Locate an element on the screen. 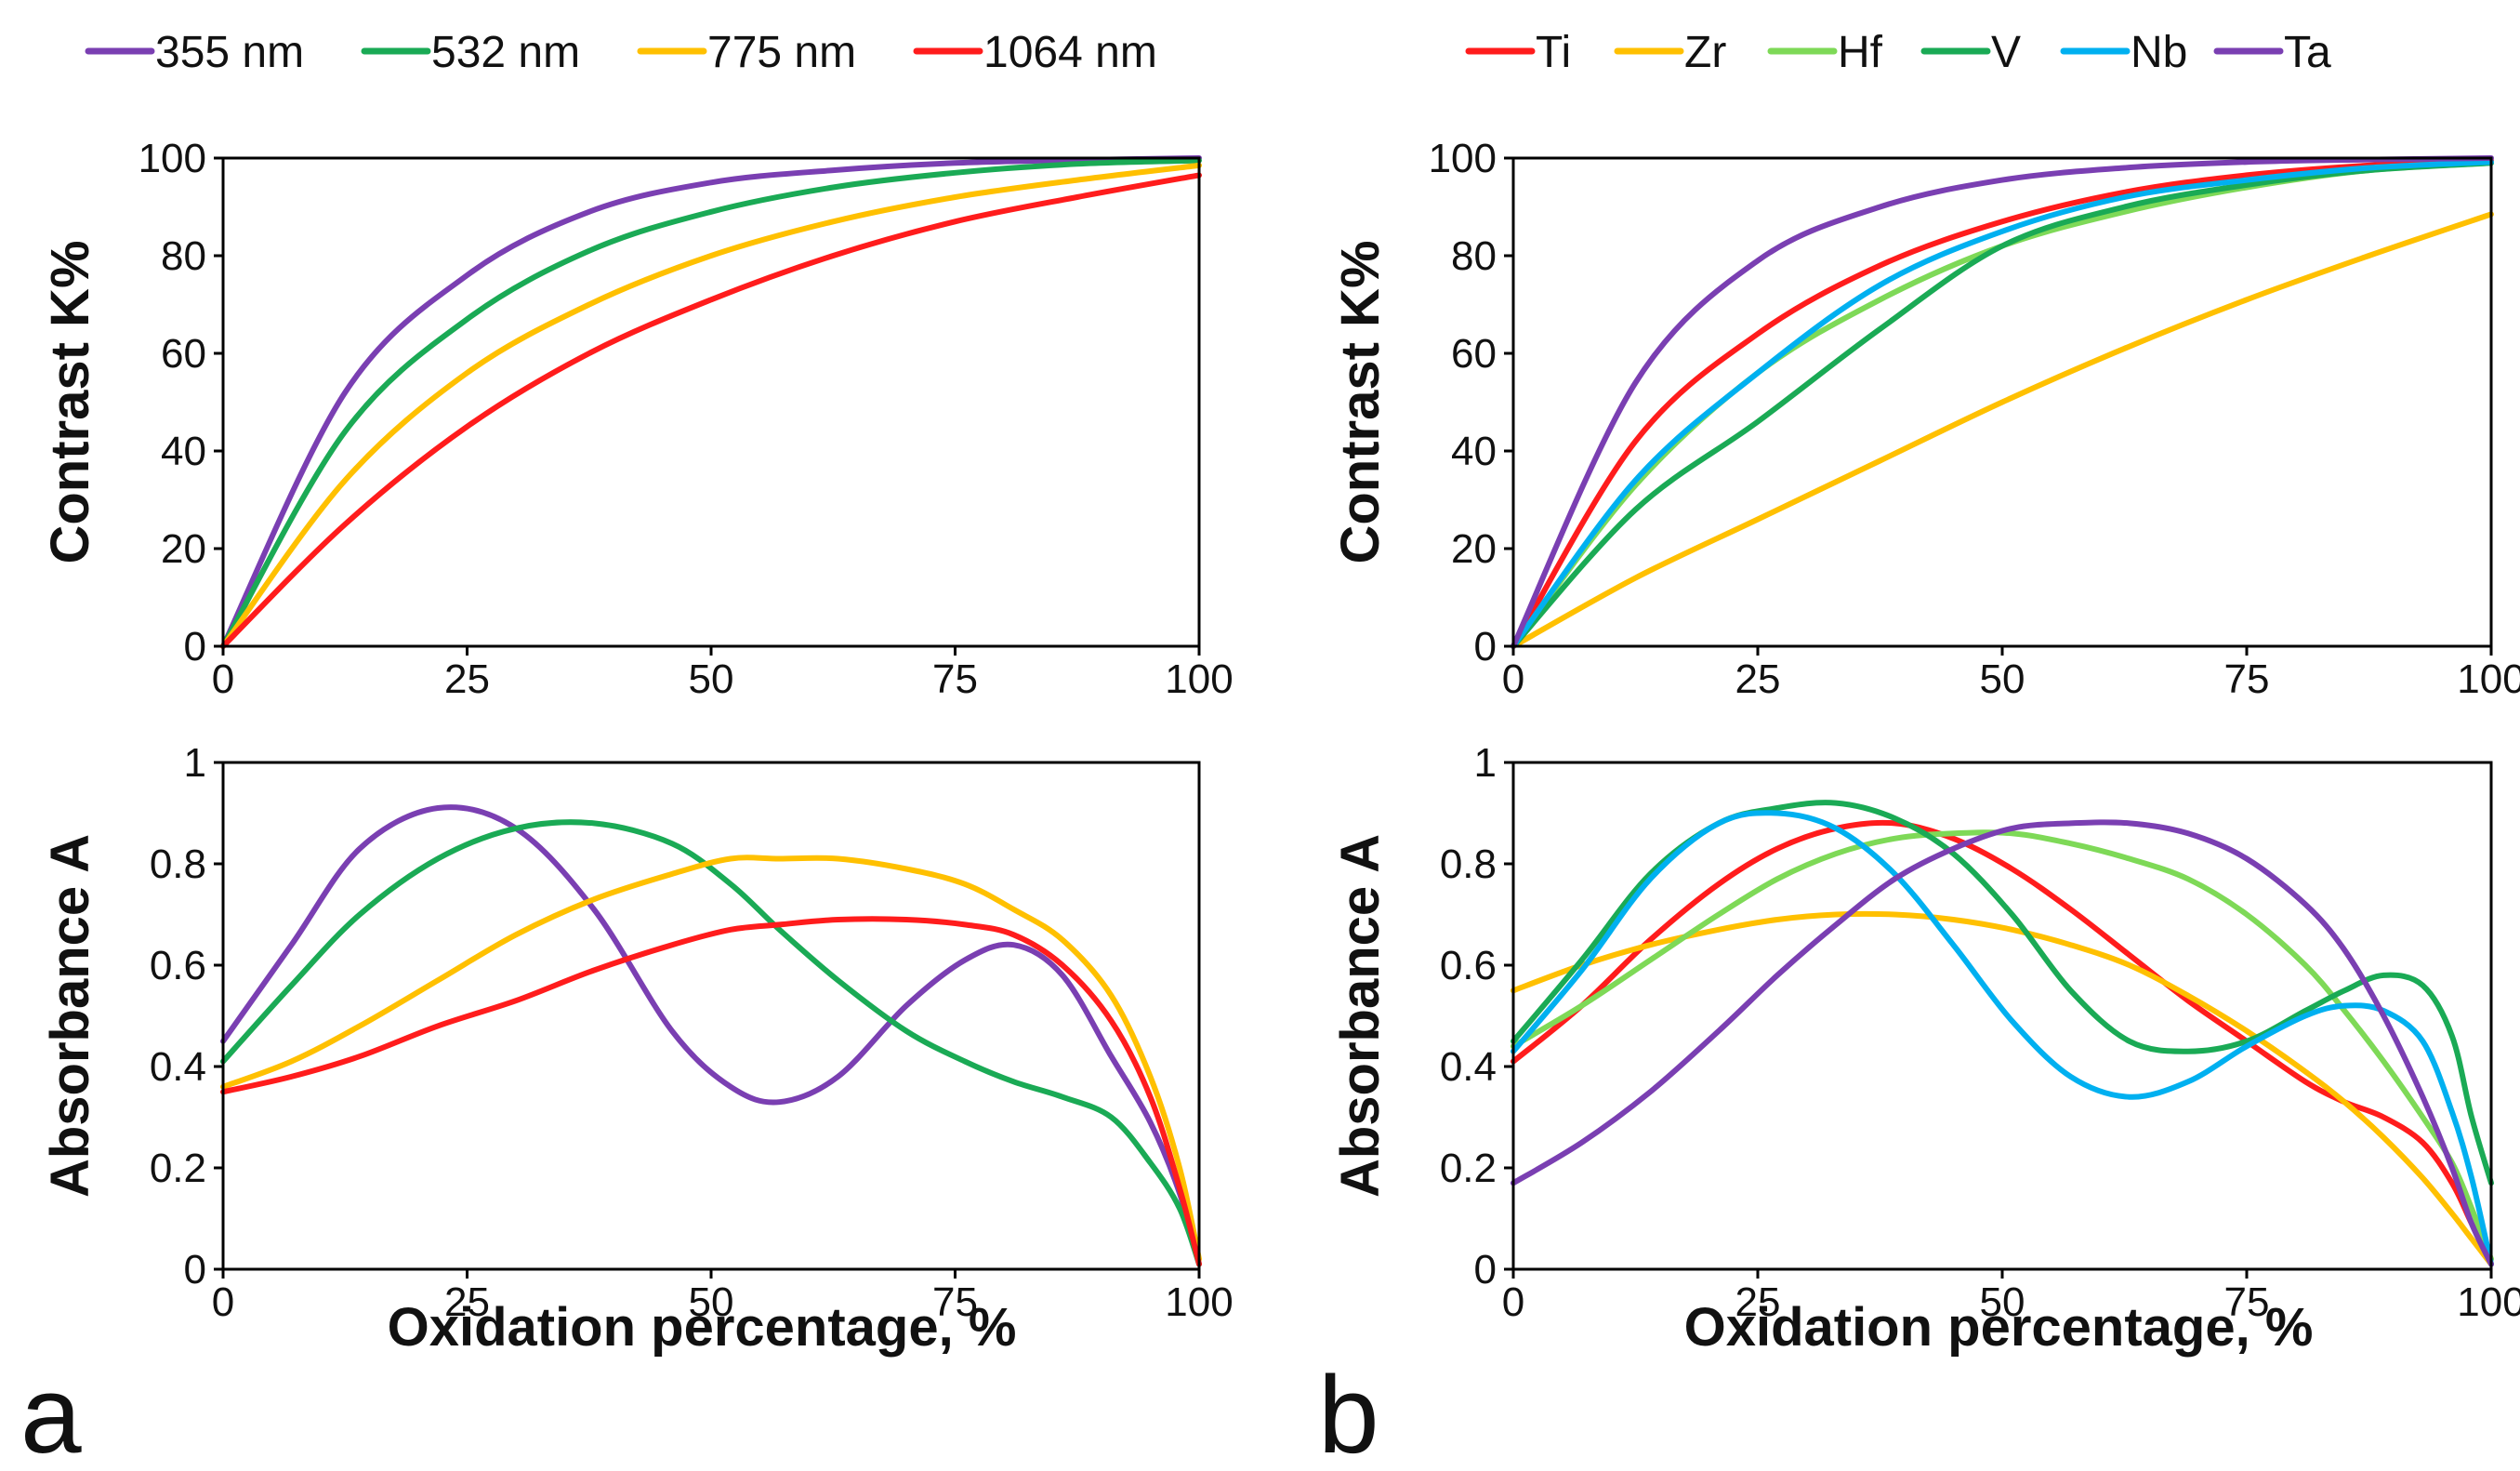 This screenshot has height=1471, width=2520. legend-item-zr: Zr is located at coordinates (1670, 52).